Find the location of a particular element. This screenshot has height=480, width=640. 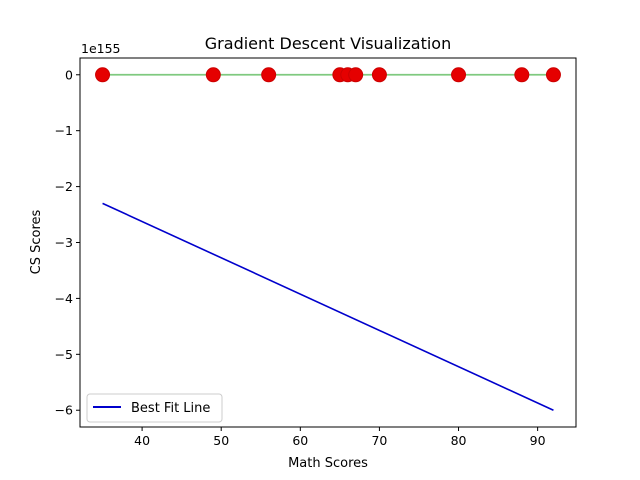

x-tick-label: 50 is located at coordinates (221, 440).